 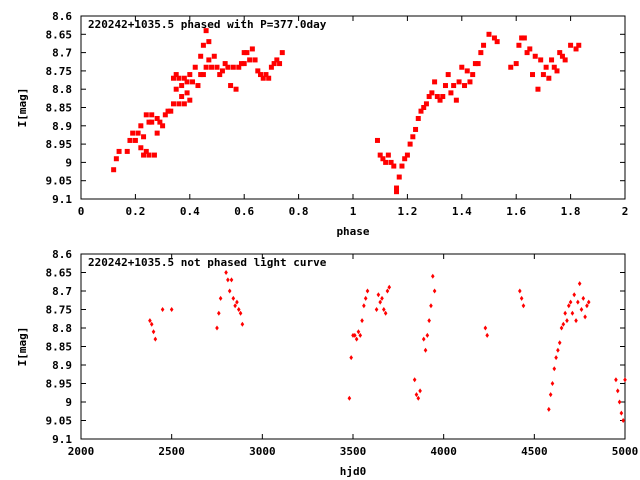 I want to click on phased-chart-title: 220242+1035.5 phased with P=377.0day, so click(x=207, y=24).